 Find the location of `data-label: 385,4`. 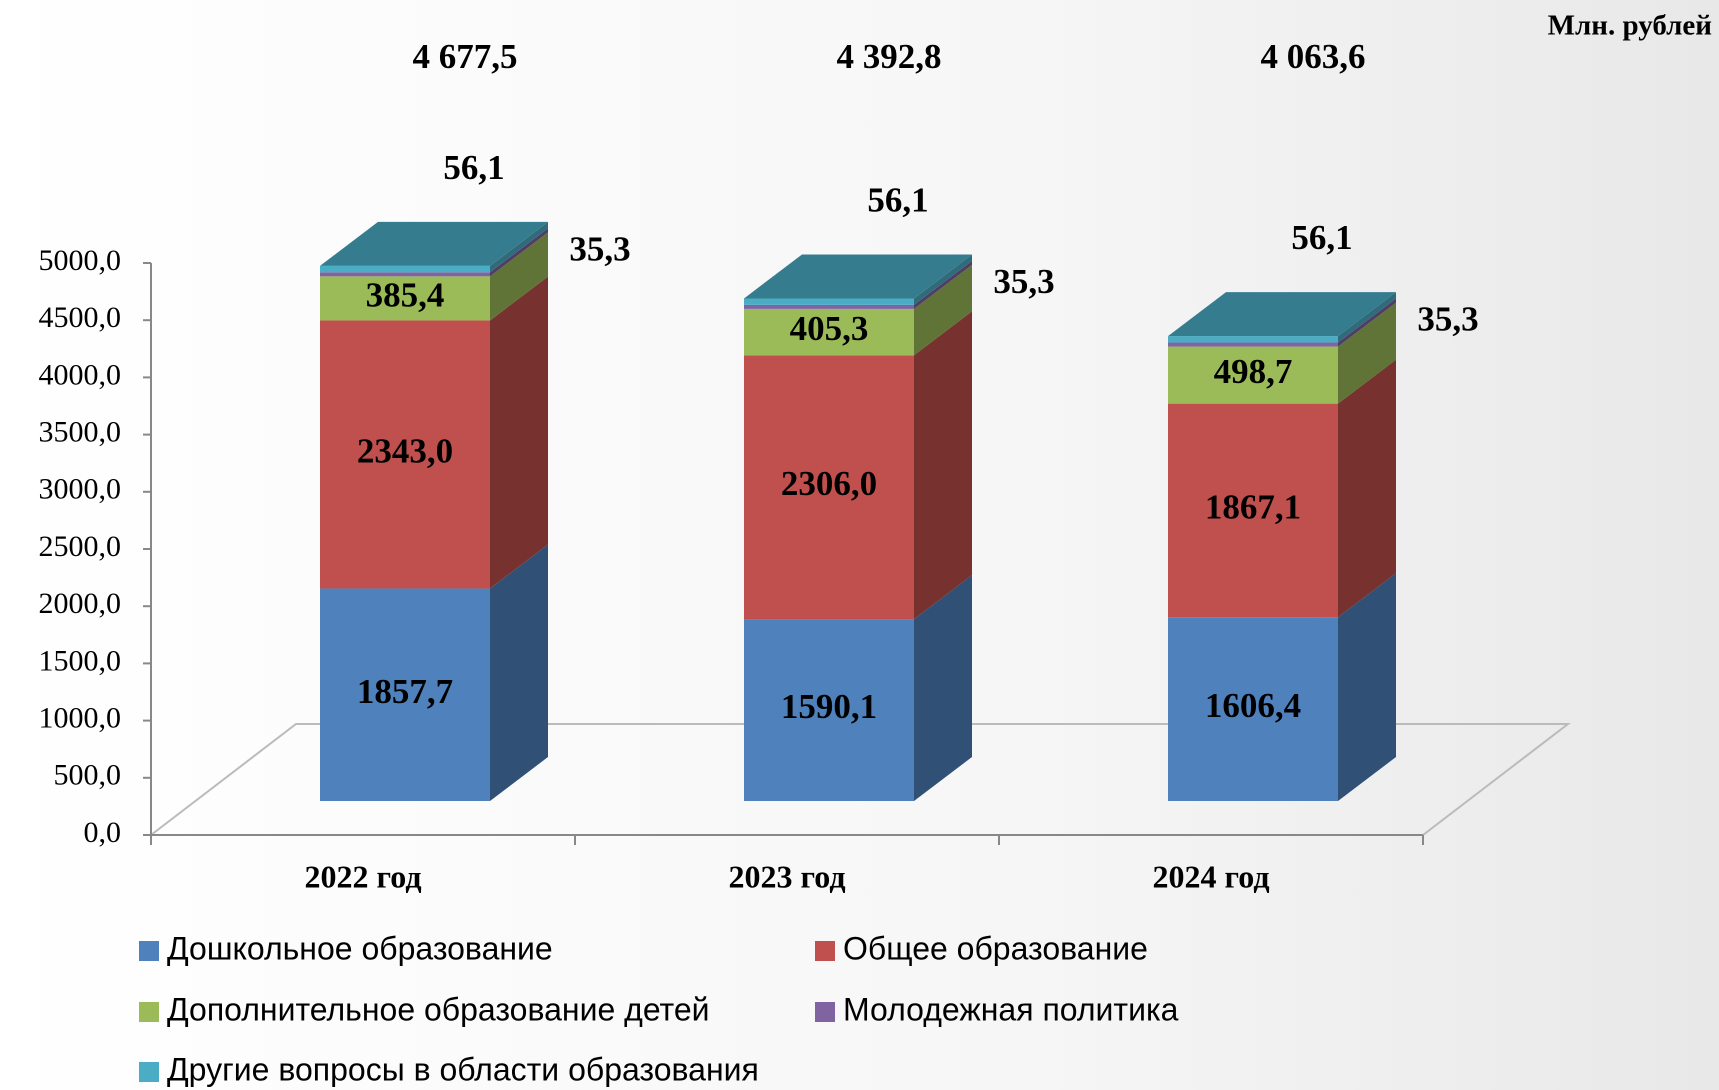

data-label: 385,4 is located at coordinates (405, 294).